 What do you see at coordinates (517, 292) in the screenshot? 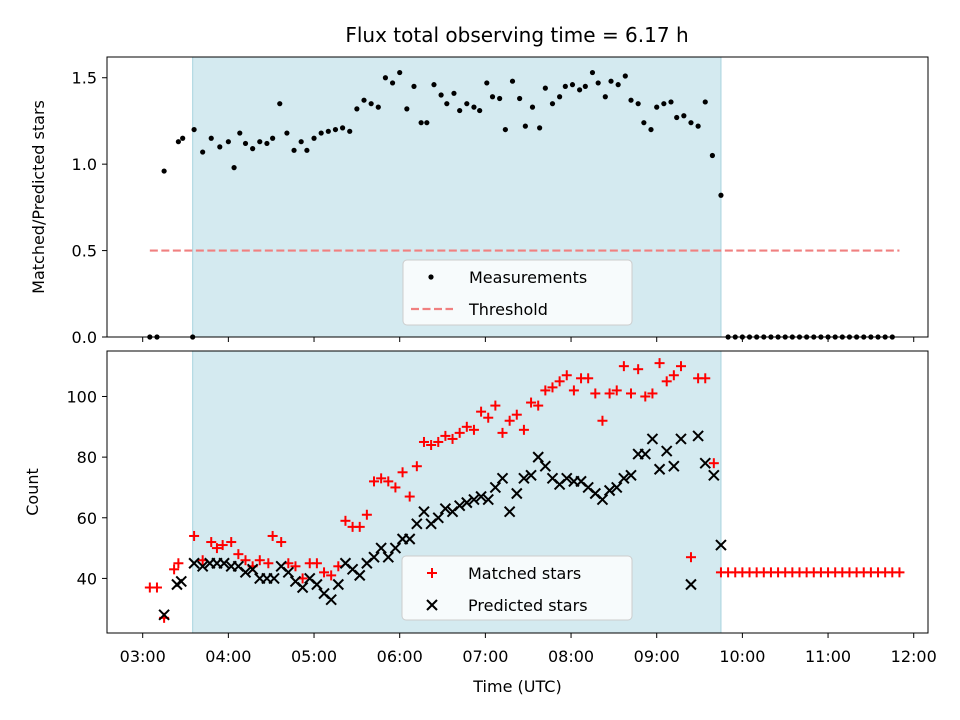
I see `ratio-legend: Measurements Threshold` at bounding box center [517, 292].